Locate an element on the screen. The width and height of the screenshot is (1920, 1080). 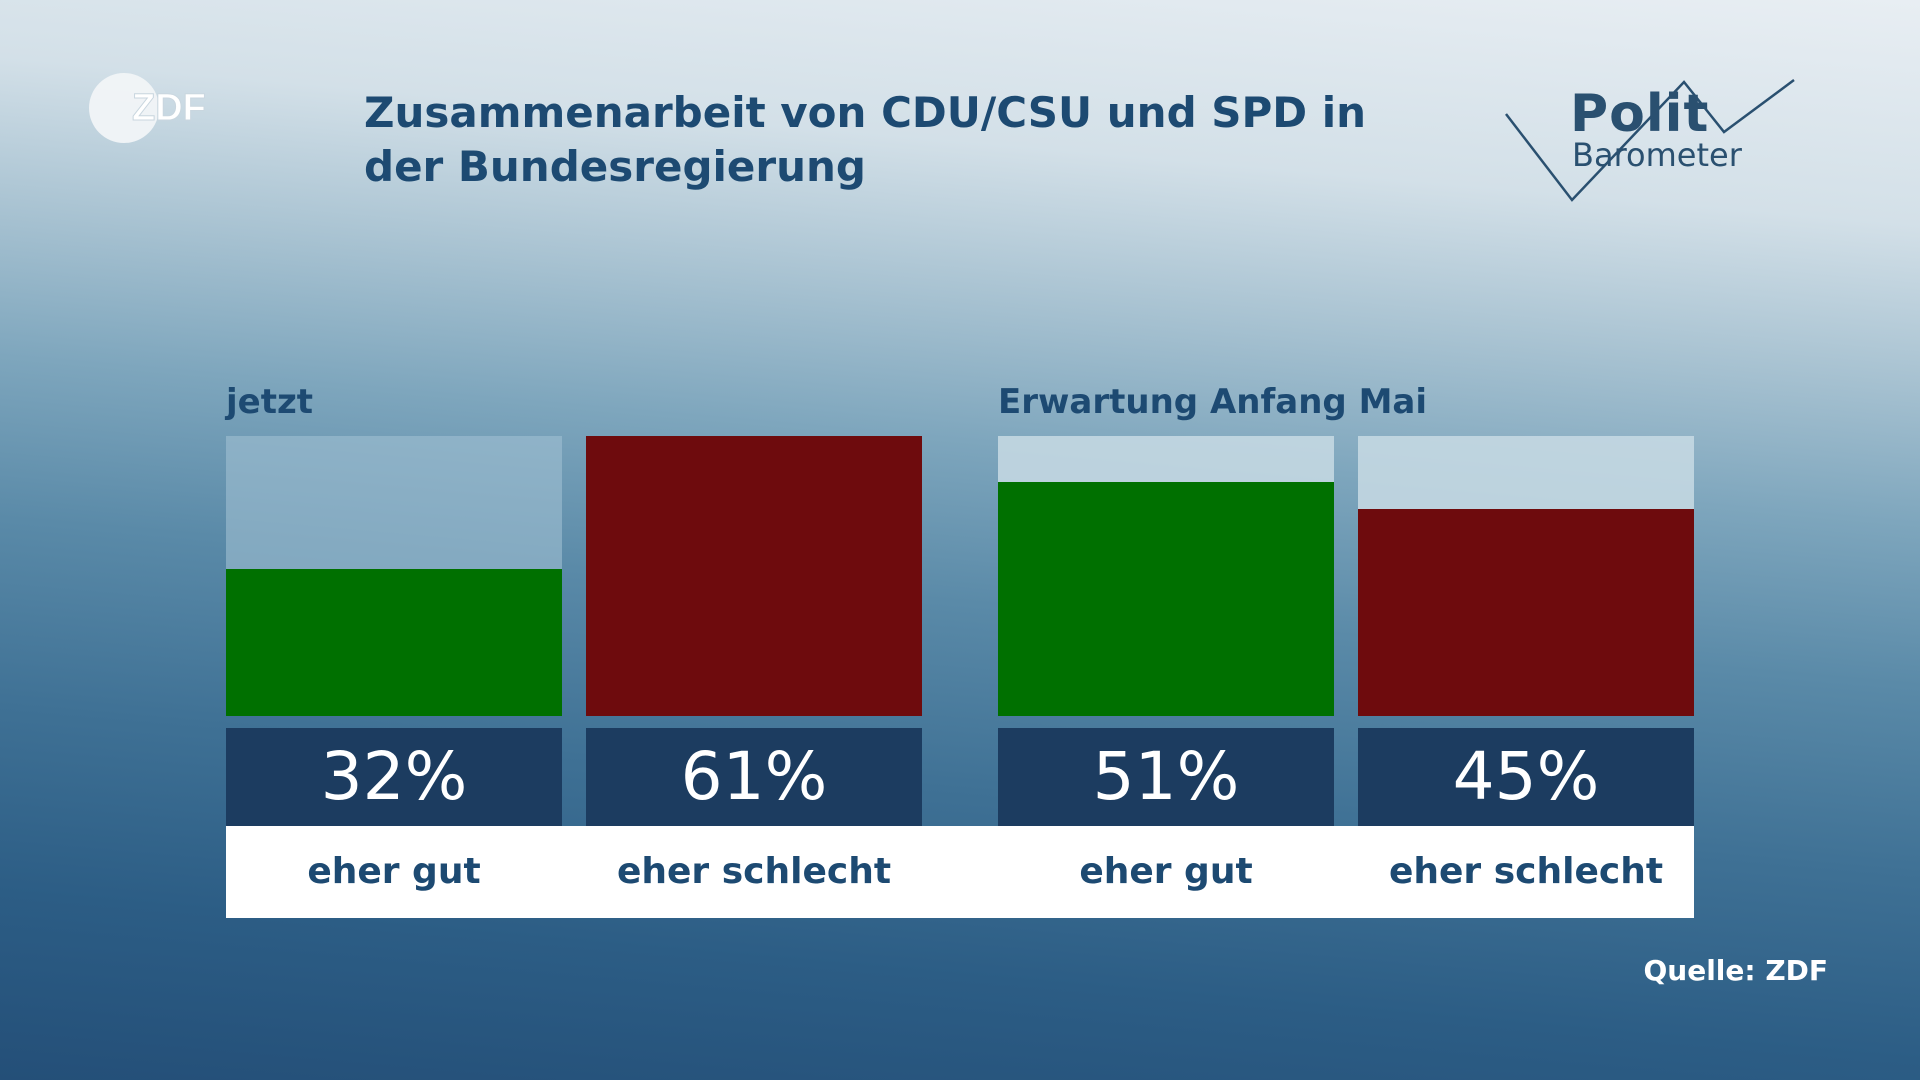
bar-track-mai-gut is located at coordinates (1166, 576).